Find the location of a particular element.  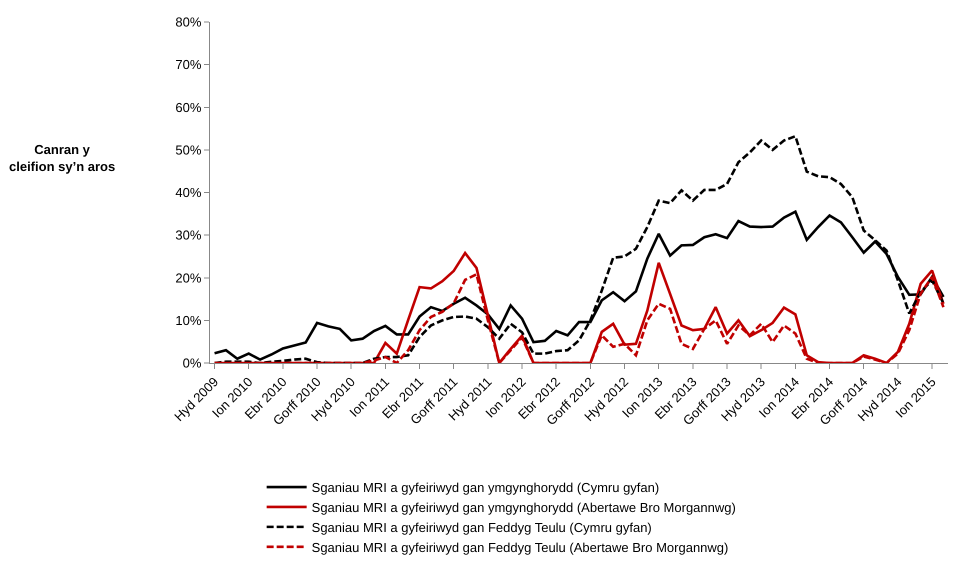

y-tick-label: 60% is located at coordinates (188, 107).